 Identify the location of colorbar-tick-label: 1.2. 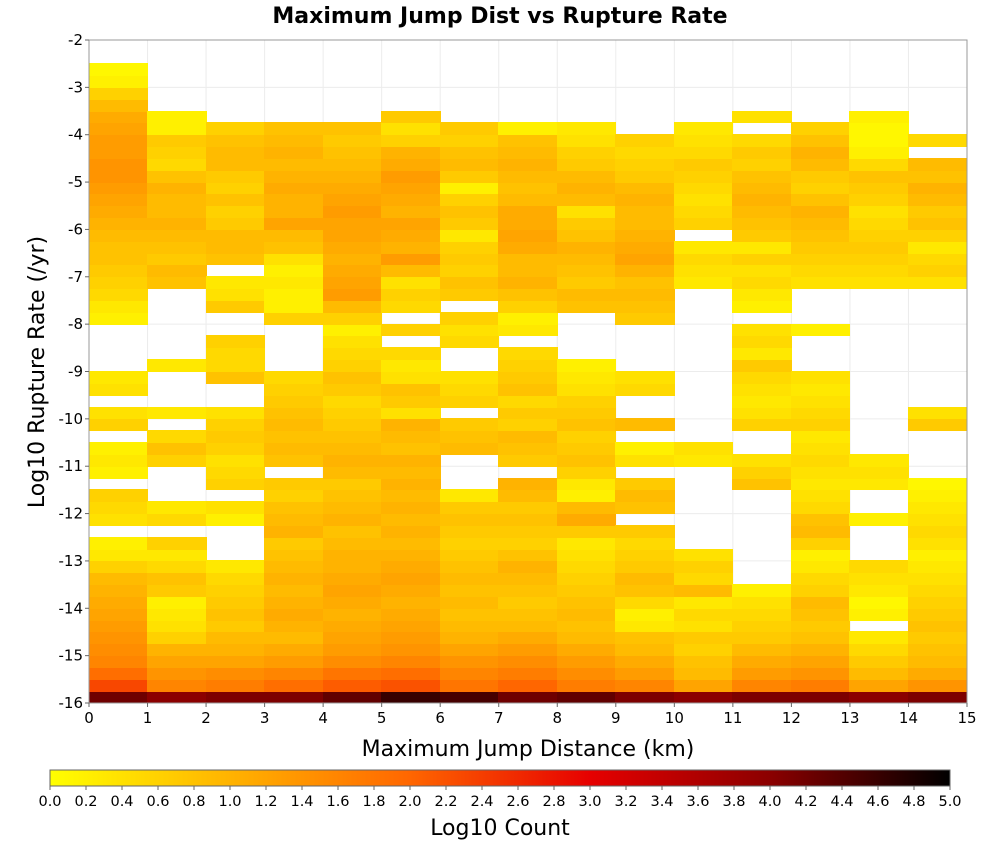
(265, 802).